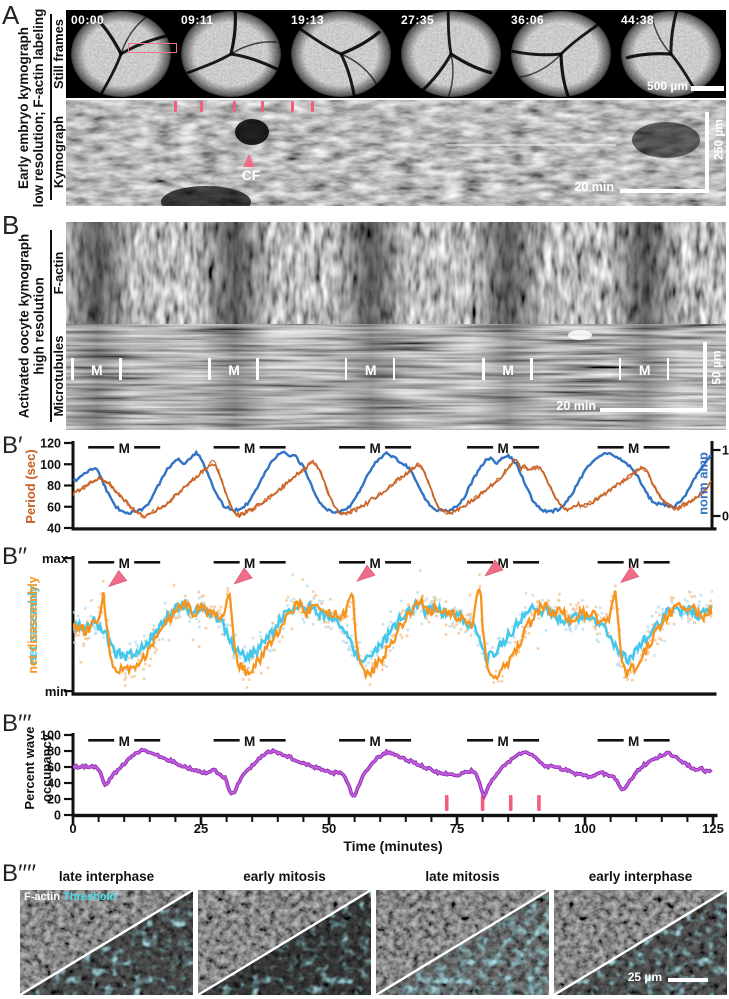 This screenshot has width=729, height=999. I want to click on panel-b-label: B, so click(11, 225).